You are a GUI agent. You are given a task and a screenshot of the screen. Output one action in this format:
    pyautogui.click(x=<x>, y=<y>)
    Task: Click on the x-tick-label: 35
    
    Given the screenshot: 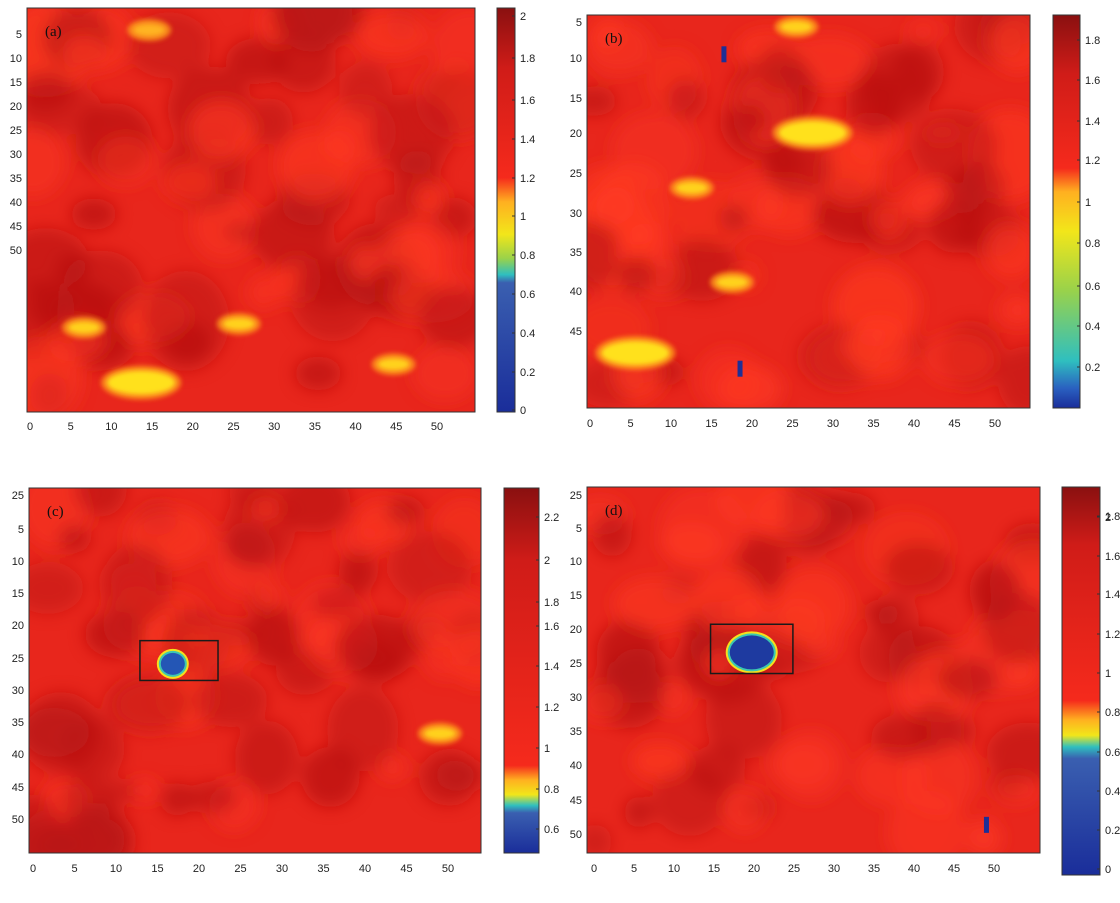 What is the action you would take?
    pyautogui.click(x=873, y=424)
    